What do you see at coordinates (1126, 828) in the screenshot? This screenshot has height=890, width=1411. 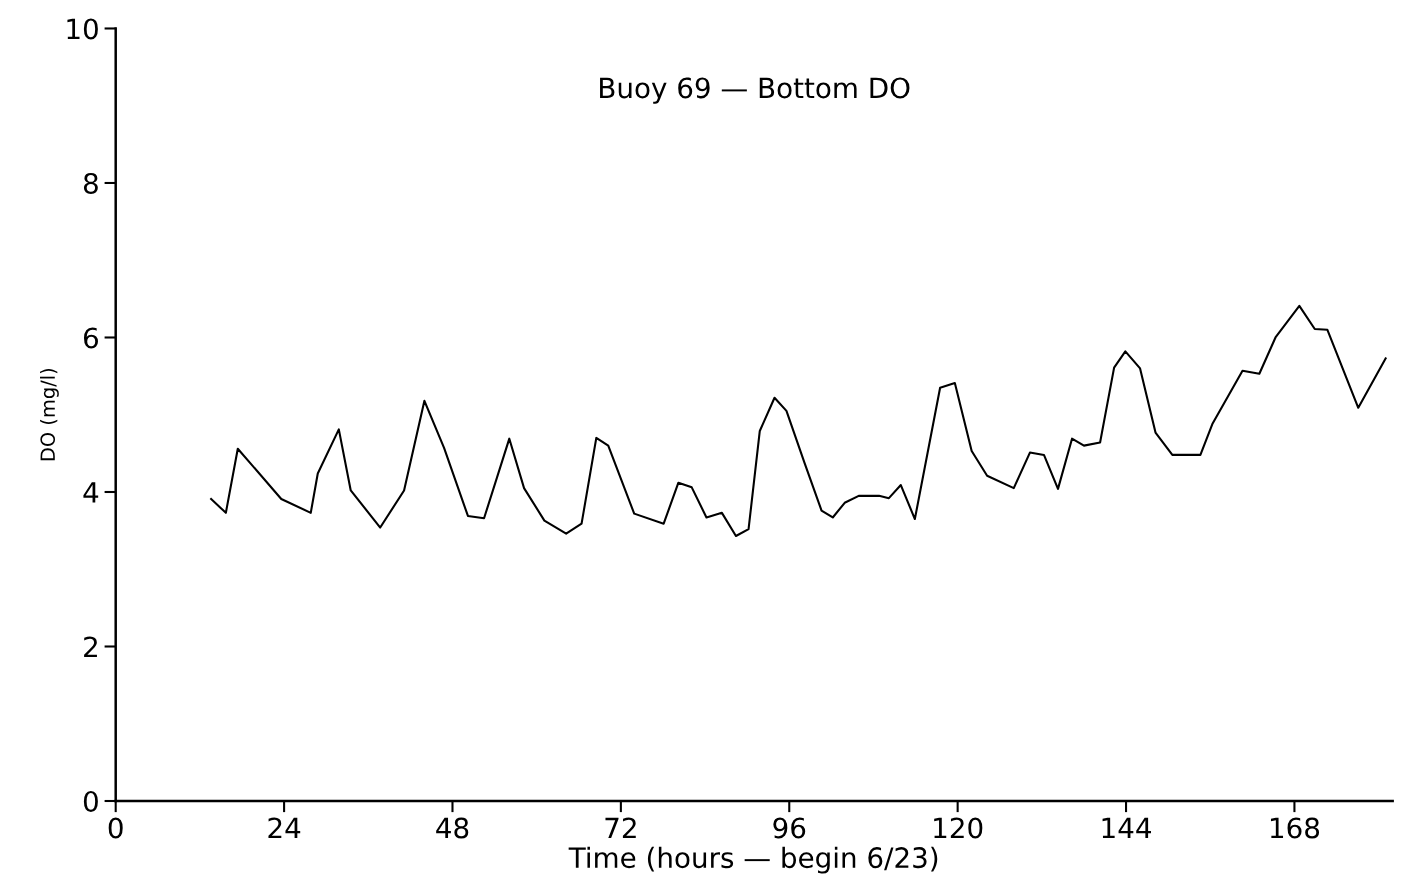 I see `x-tick-label: 144` at bounding box center [1126, 828].